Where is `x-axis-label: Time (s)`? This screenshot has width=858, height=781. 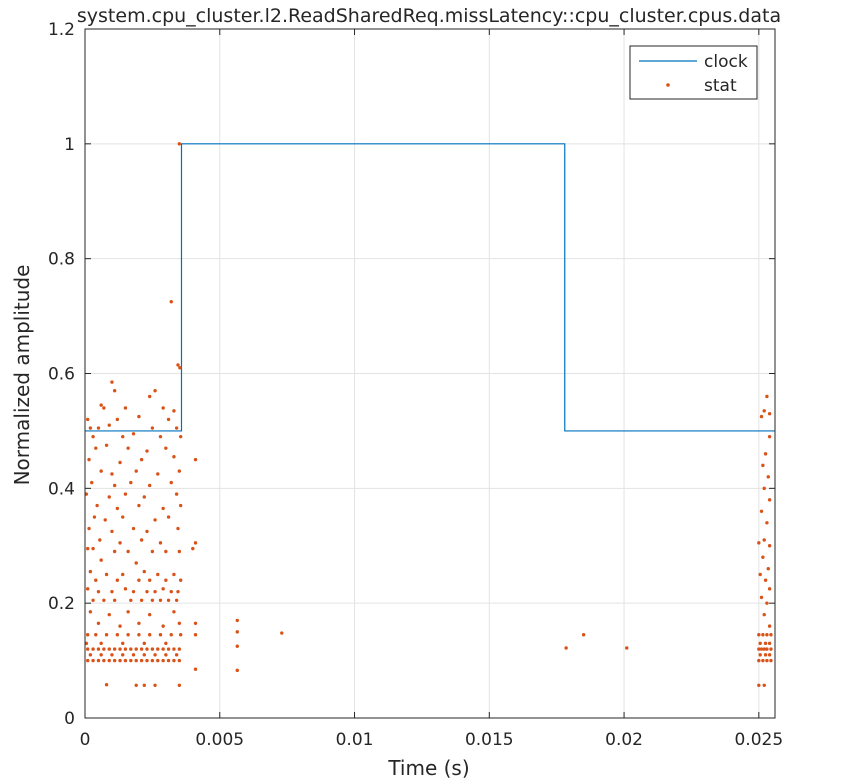
x-axis-label: Time (s) is located at coordinates (428, 768).